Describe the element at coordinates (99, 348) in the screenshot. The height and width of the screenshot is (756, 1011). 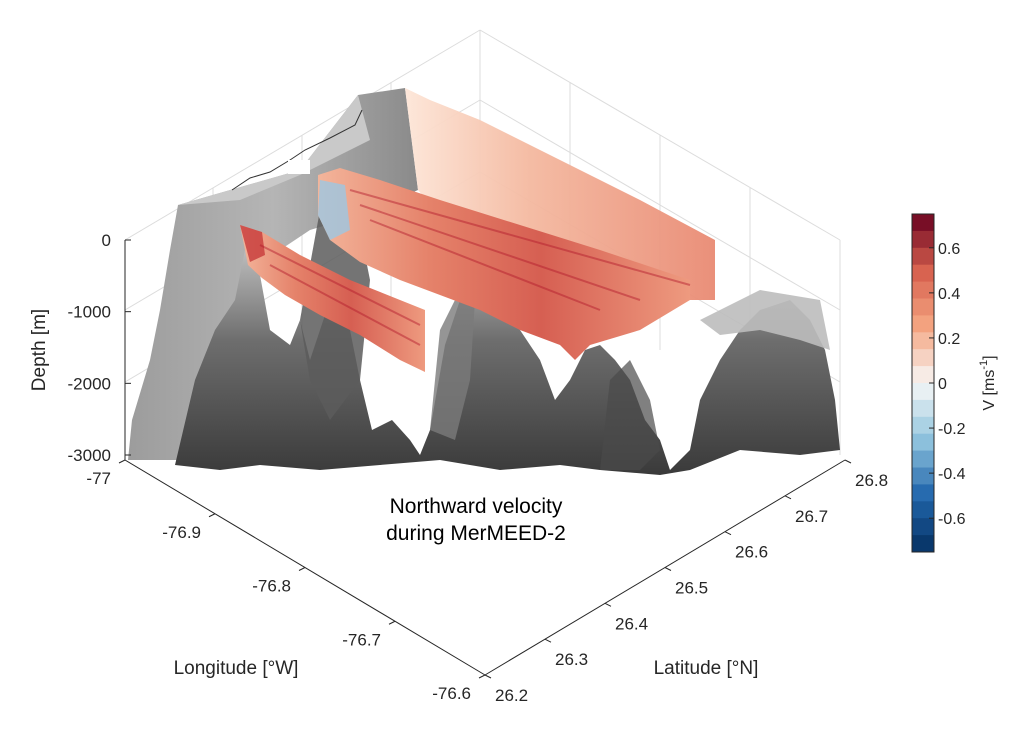
I see `depth-axis: 0 -1000 -2000 -3000` at that location.